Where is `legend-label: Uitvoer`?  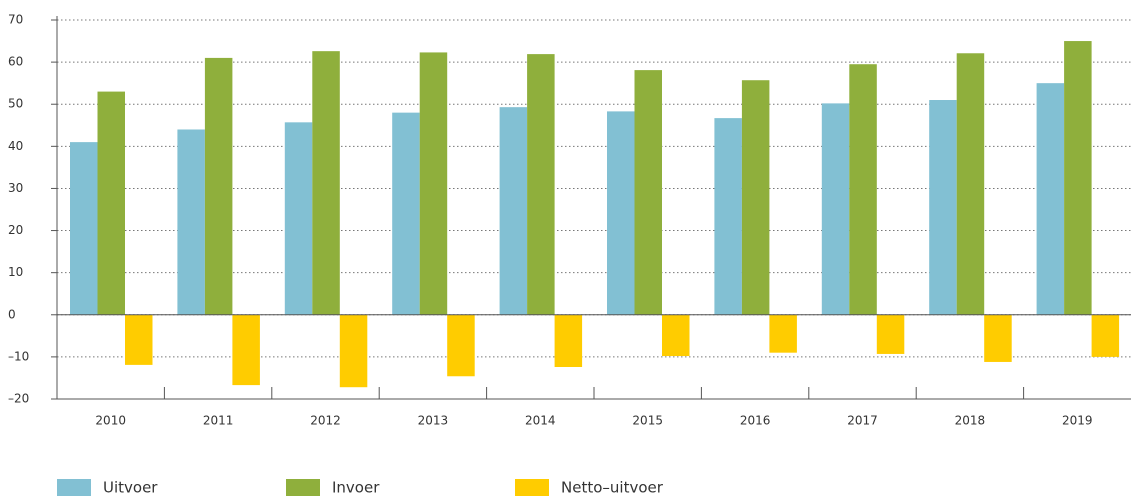
legend-label: Uitvoer is located at coordinates (130, 488).